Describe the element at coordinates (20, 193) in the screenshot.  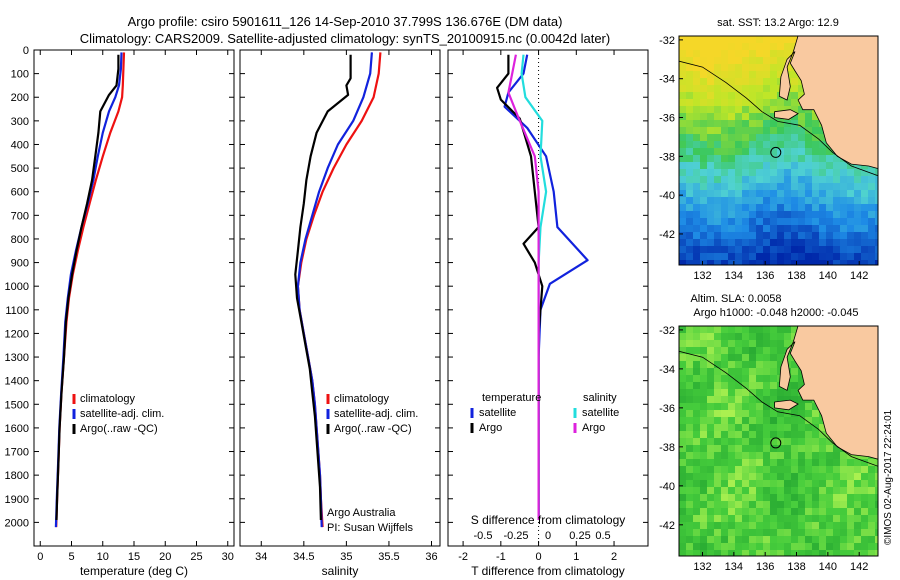
I see `depth-tick-label: 600` at that location.